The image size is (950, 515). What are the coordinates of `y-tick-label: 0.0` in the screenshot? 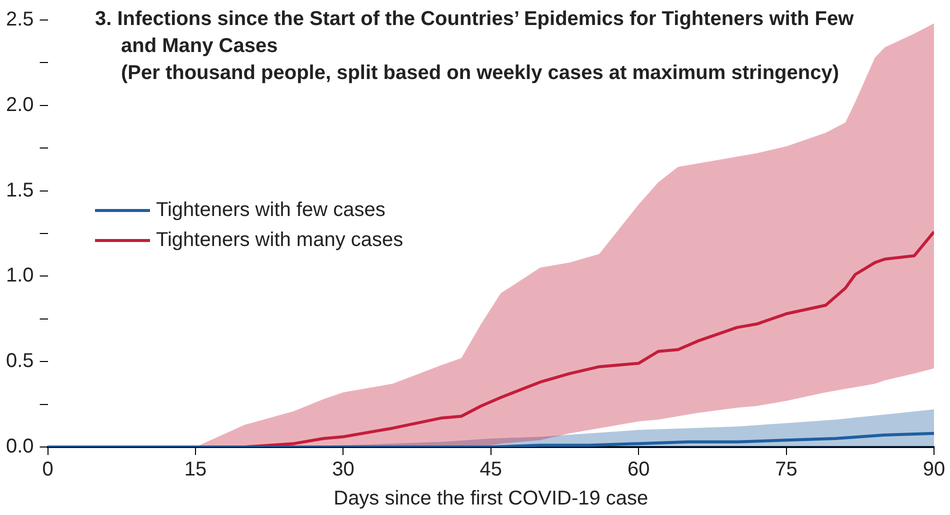 It's located at (20, 447).